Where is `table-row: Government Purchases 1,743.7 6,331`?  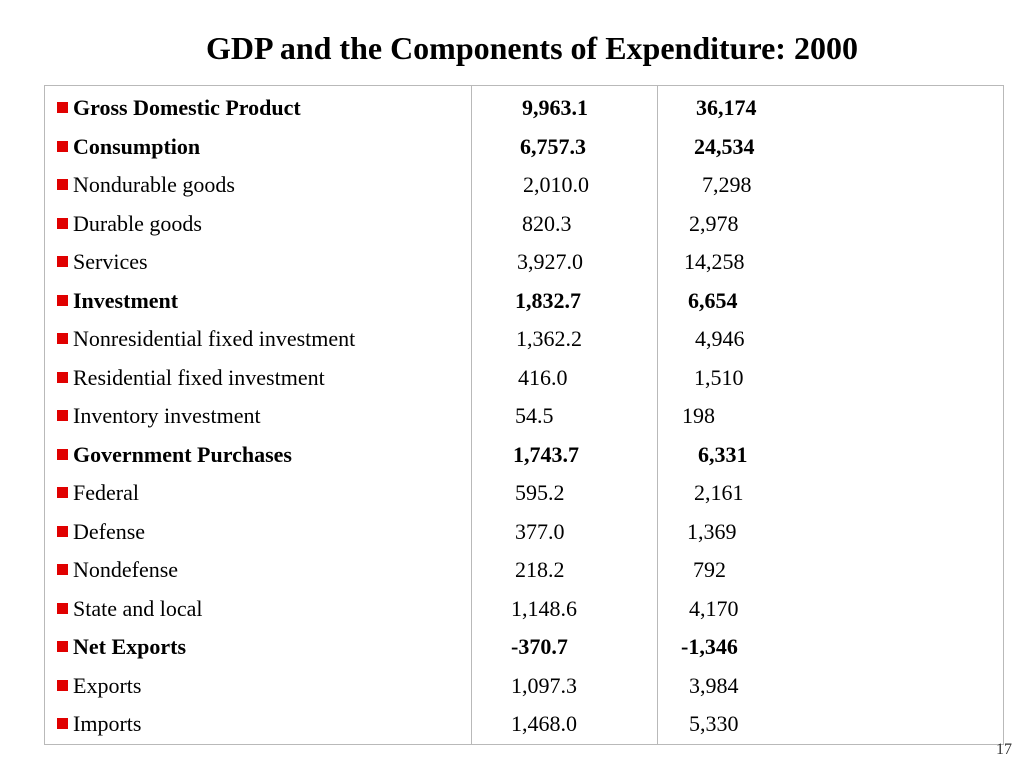
table-row: Government Purchases 1,743.7 6,331 is located at coordinates (512, 455).